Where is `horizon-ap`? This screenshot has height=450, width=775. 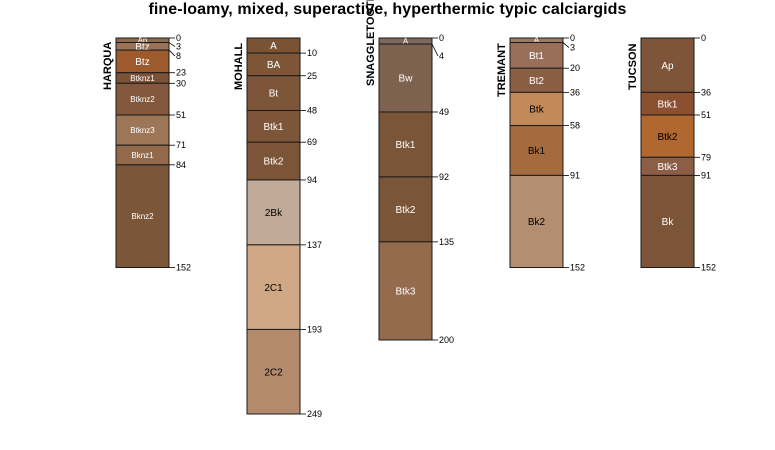 horizon-ap is located at coordinates (667, 65).